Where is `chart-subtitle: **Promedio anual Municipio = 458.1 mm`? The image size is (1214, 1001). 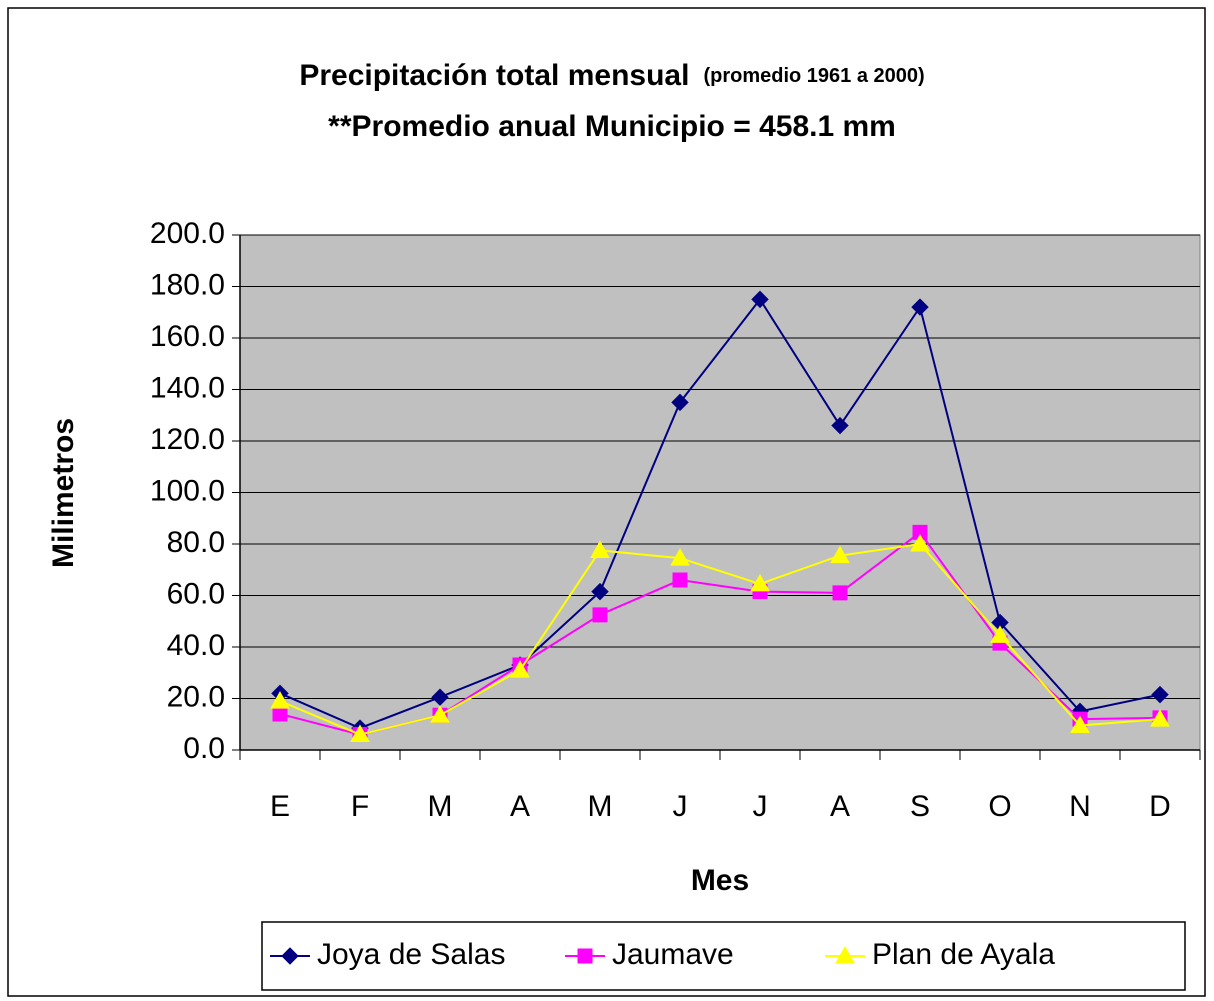
chart-subtitle: **Promedio anual Municipio = 458.1 mm is located at coordinates (612, 126).